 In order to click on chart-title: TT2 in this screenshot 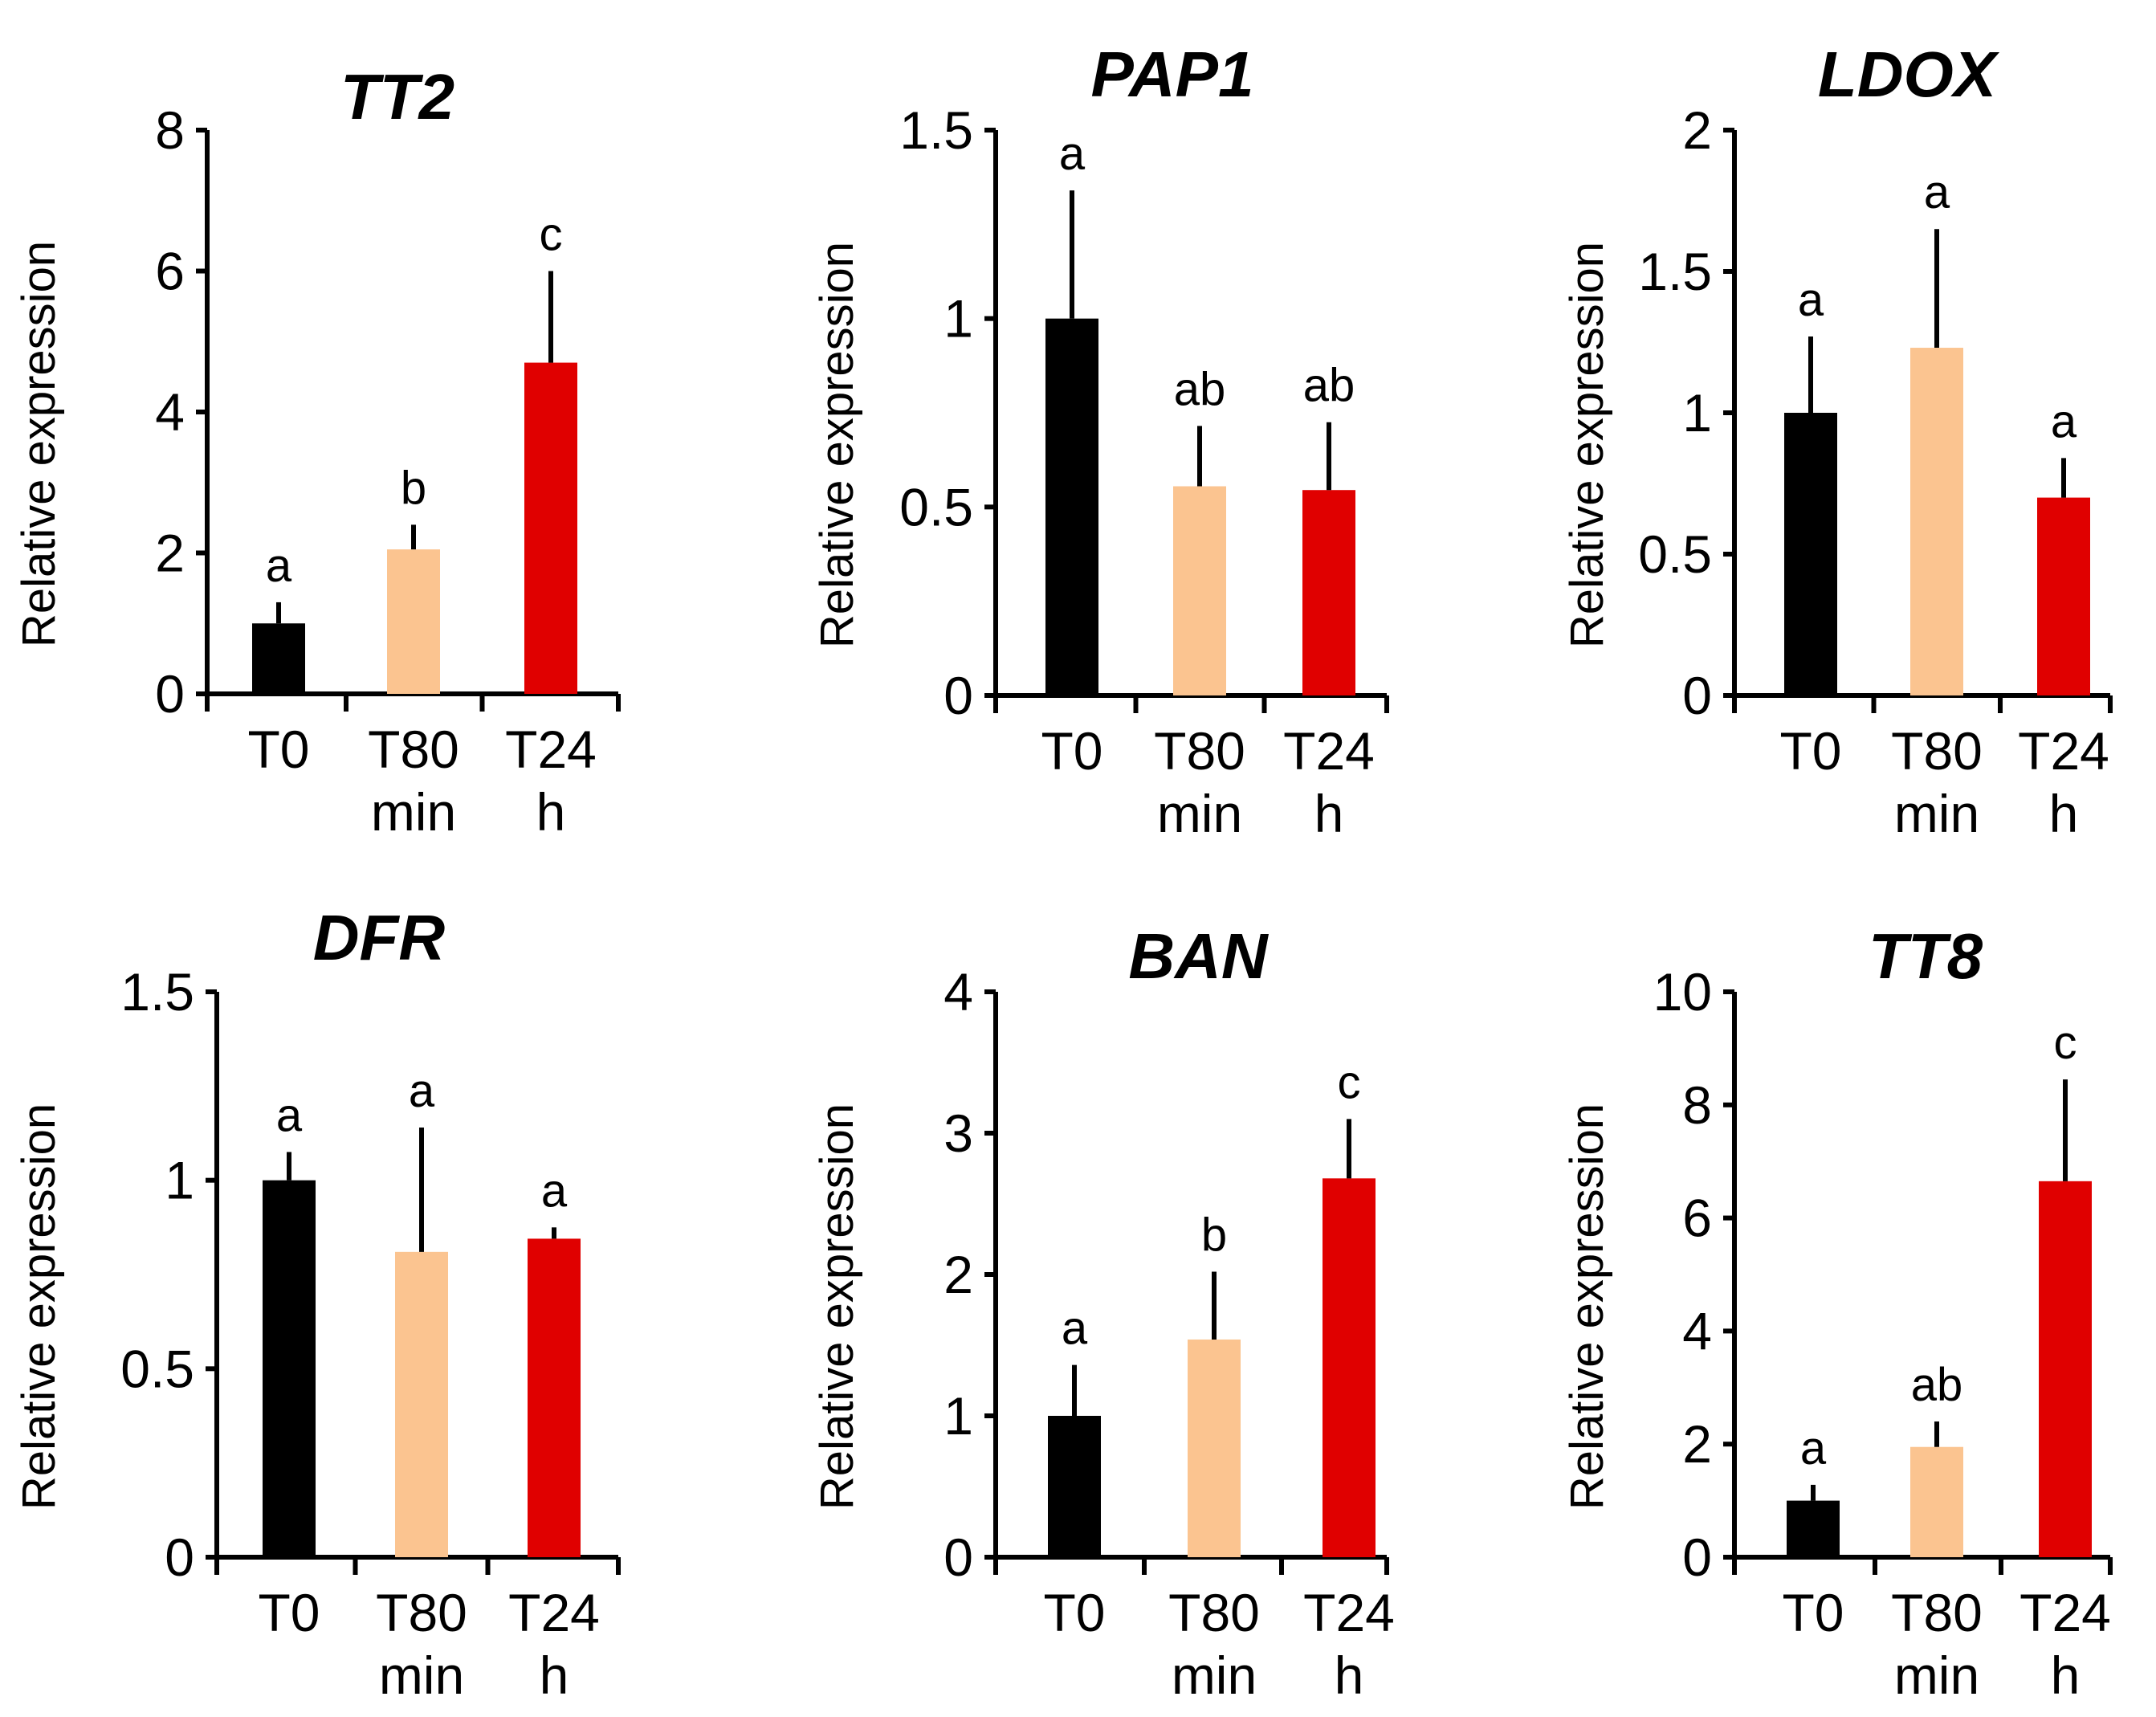, I will do `click(397, 97)`.